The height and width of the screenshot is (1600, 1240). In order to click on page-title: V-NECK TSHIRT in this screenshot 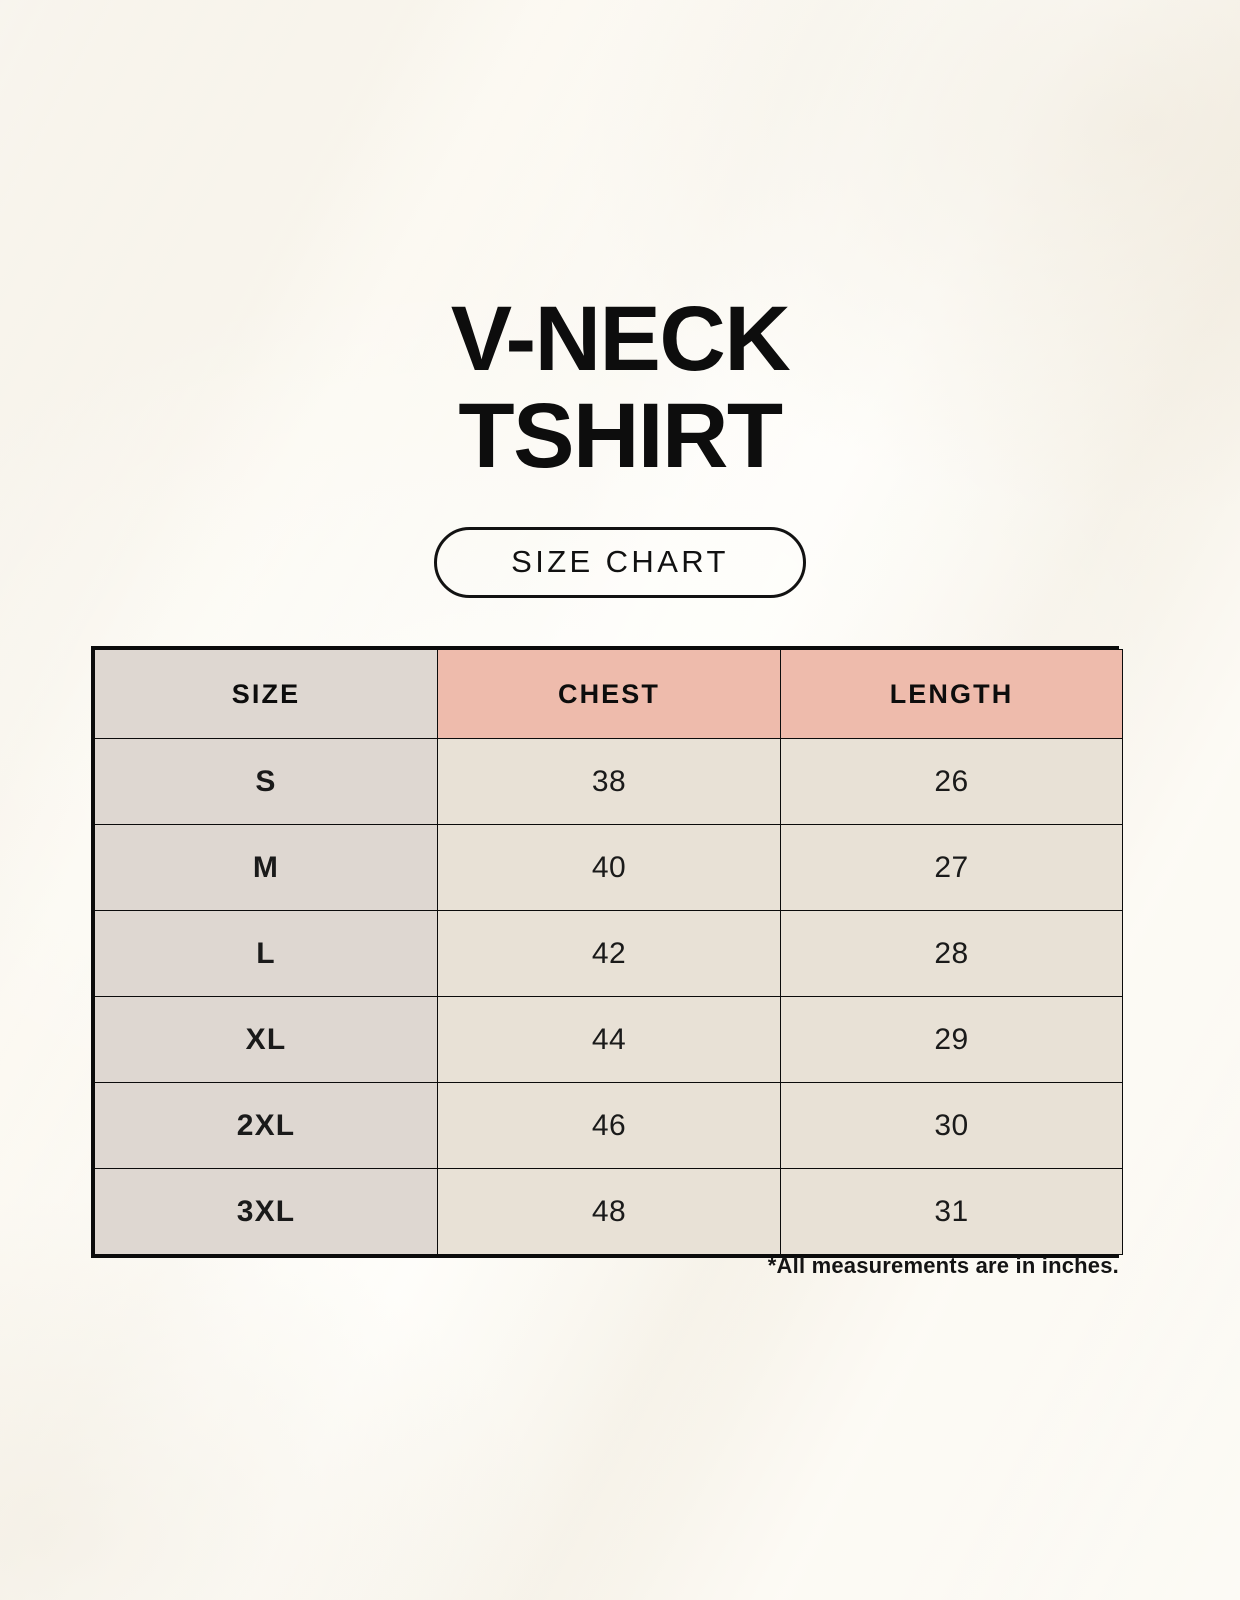, I will do `click(620, 388)`.